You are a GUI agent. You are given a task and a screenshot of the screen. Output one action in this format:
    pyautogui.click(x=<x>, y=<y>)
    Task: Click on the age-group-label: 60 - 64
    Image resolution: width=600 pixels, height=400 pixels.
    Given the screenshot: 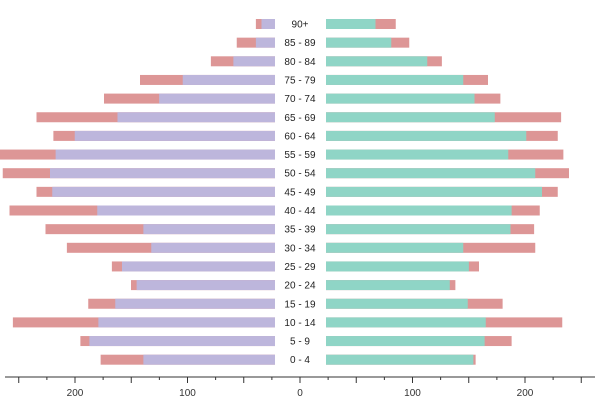 What is the action you would take?
    pyautogui.click(x=300, y=136)
    